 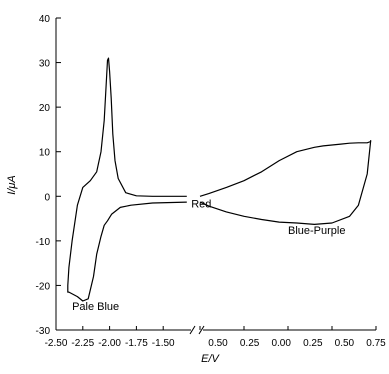 I want to click on y-tick-label: 20, so click(x=45, y=108).